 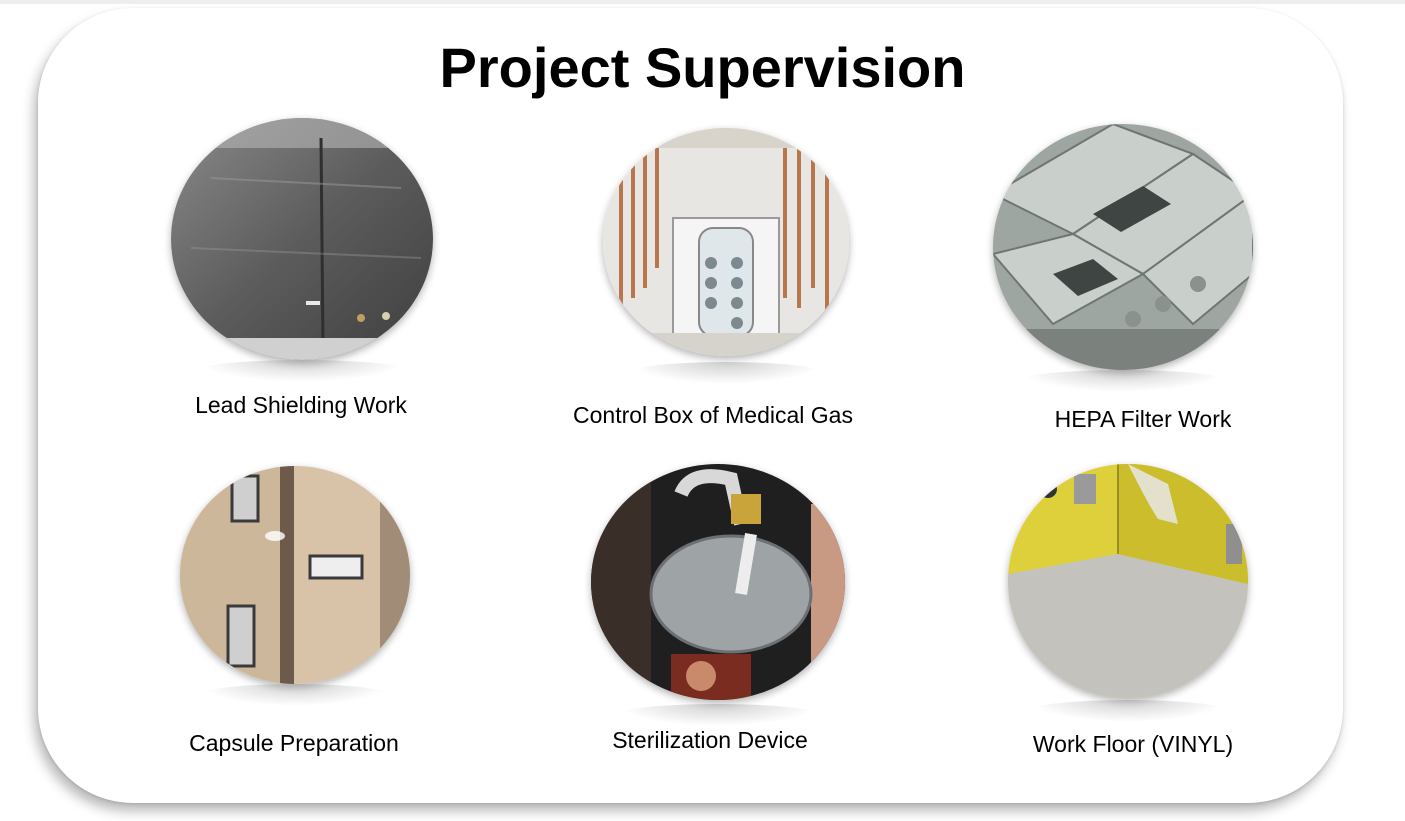 What do you see at coordinates (710, 740) in the screenshot?
I see `caption-sterilization-device: Sterilization Device` at bounding box center [710, 740].